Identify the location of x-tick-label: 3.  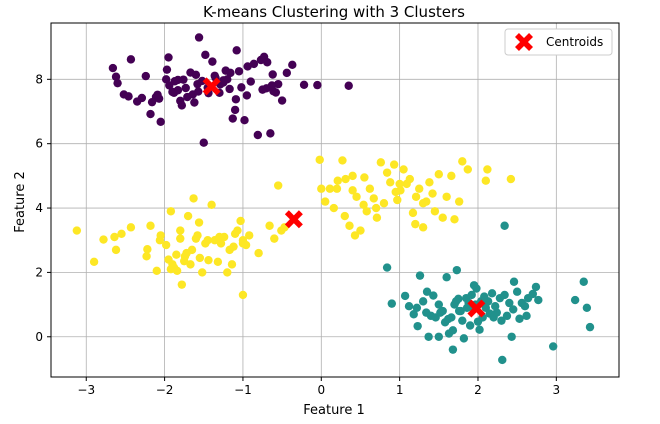
(557, 390).